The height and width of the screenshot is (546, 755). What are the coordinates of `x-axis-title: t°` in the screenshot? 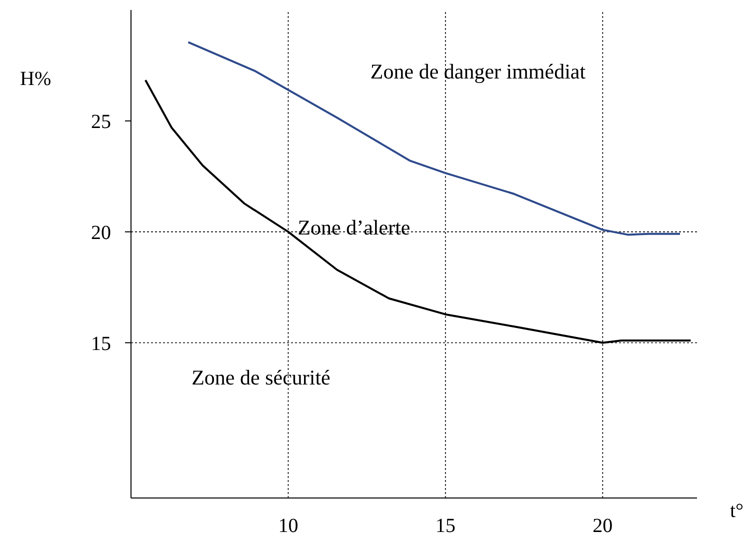 It's located at (737, 511).